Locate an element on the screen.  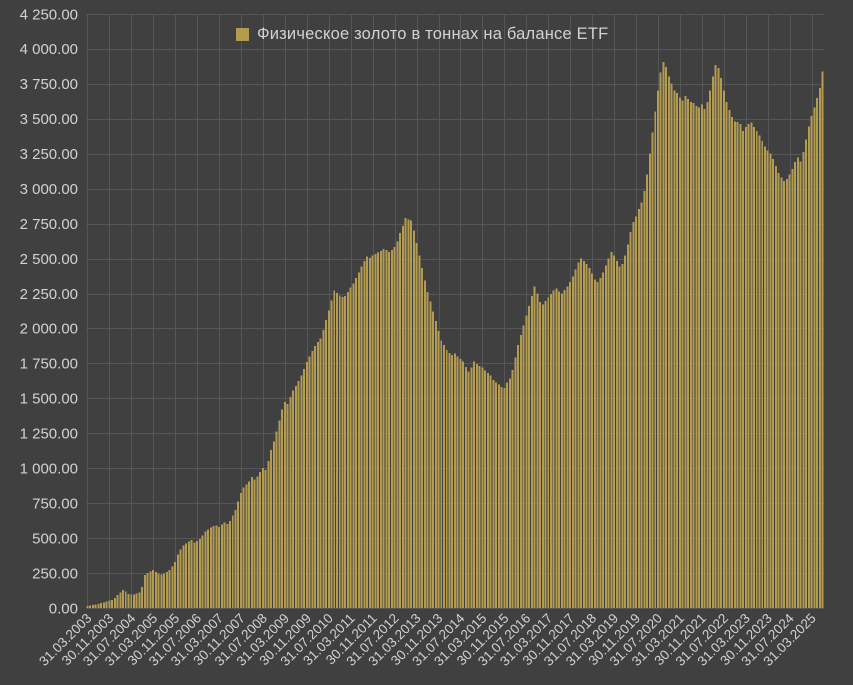
y-tick-label: 2 250.00 is located at coordinates (49, 294).